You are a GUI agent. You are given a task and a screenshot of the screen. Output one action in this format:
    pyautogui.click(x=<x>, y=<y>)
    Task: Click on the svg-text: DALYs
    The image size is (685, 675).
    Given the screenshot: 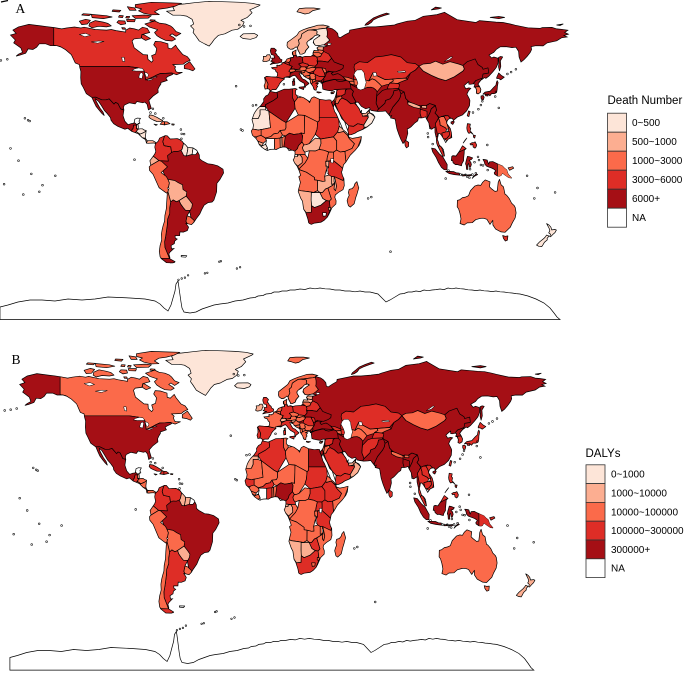 What is the action you would take?
    pyautogui.click(x=603, y=454)
    